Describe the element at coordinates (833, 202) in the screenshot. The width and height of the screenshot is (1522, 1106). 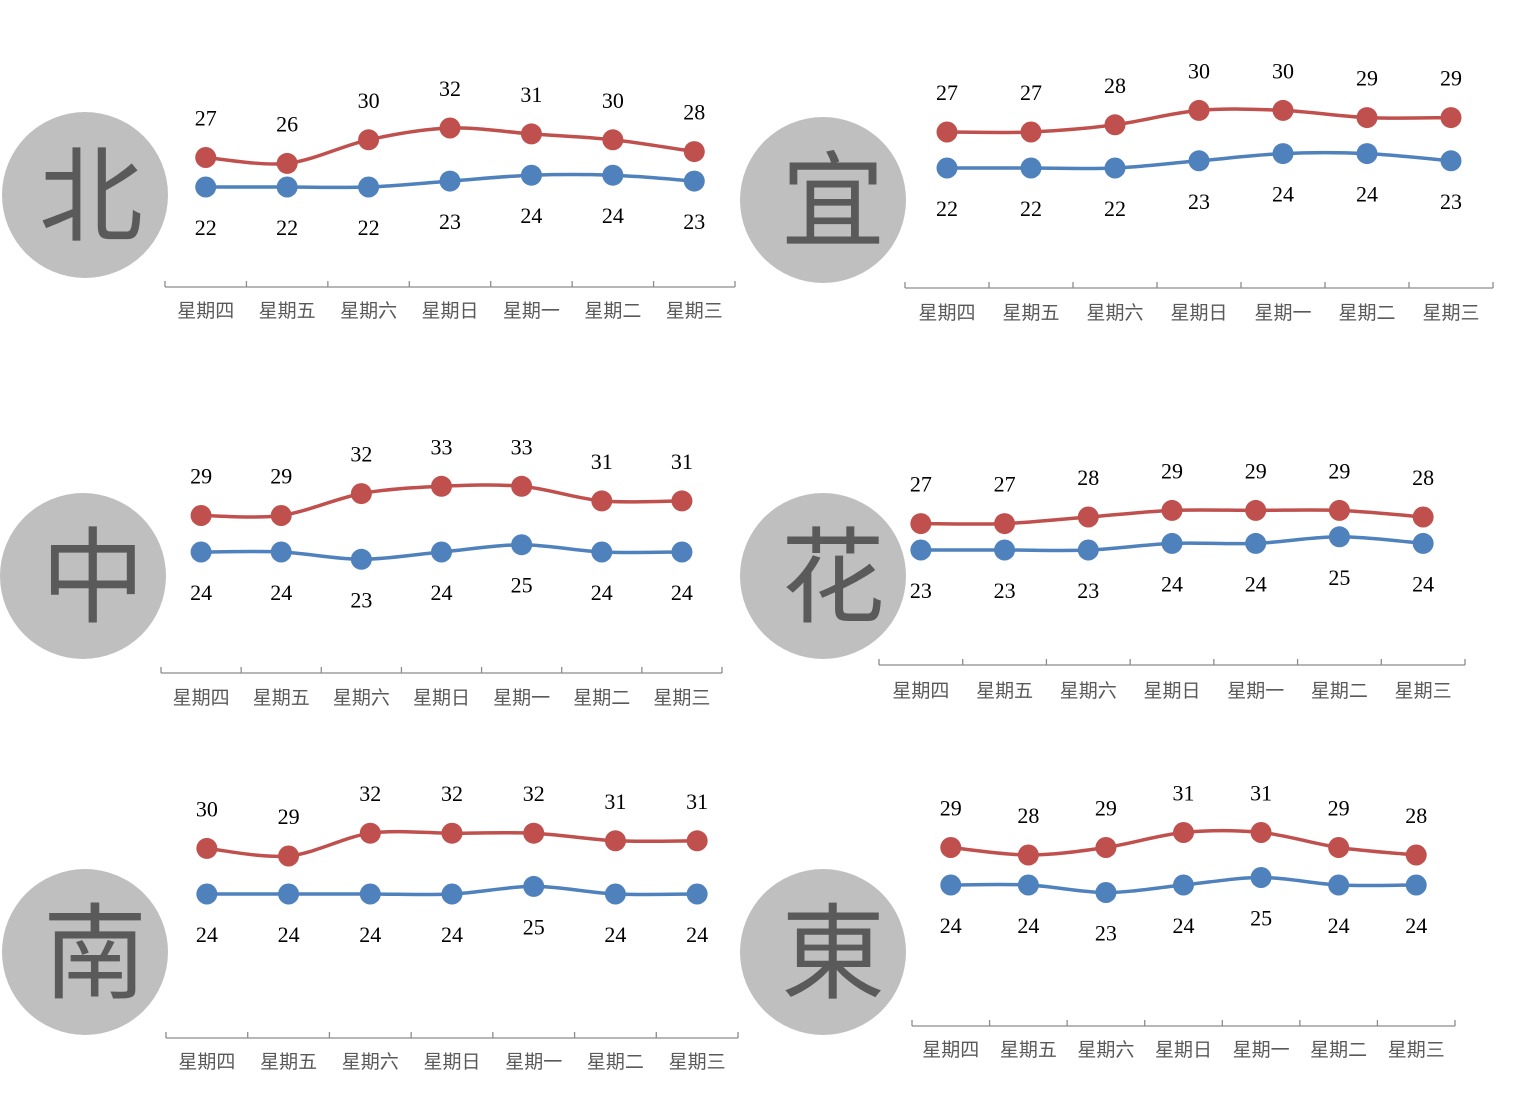
I see `region-name: 宜` at that location.